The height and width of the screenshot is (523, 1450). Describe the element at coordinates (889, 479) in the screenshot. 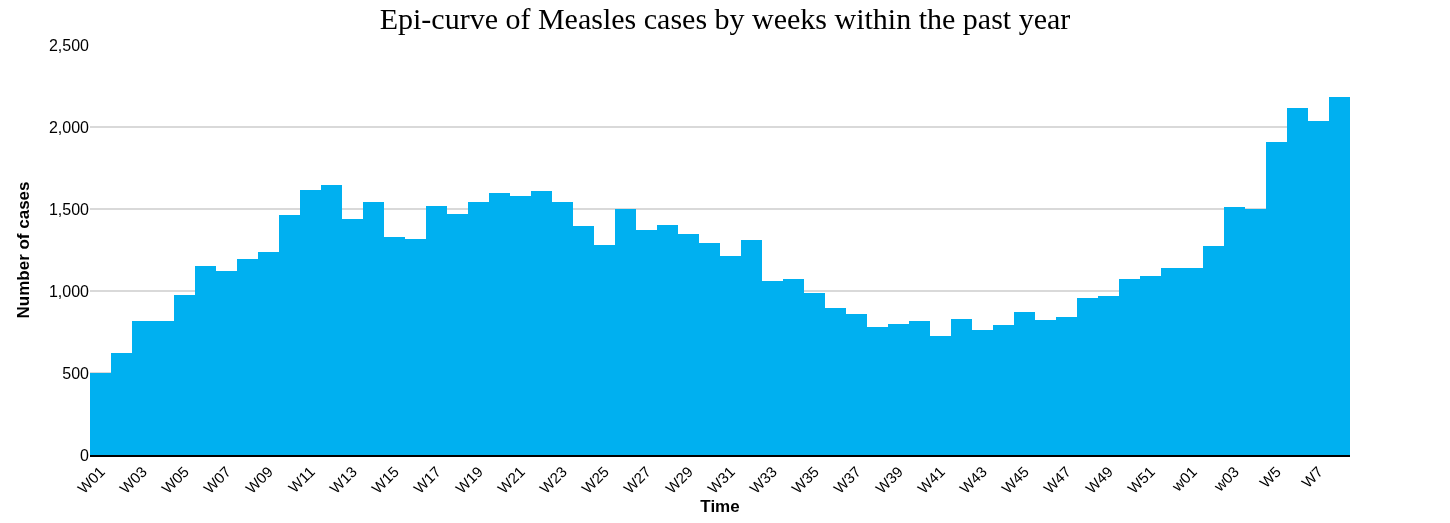

I see `x-tick-label: W39` at that location.